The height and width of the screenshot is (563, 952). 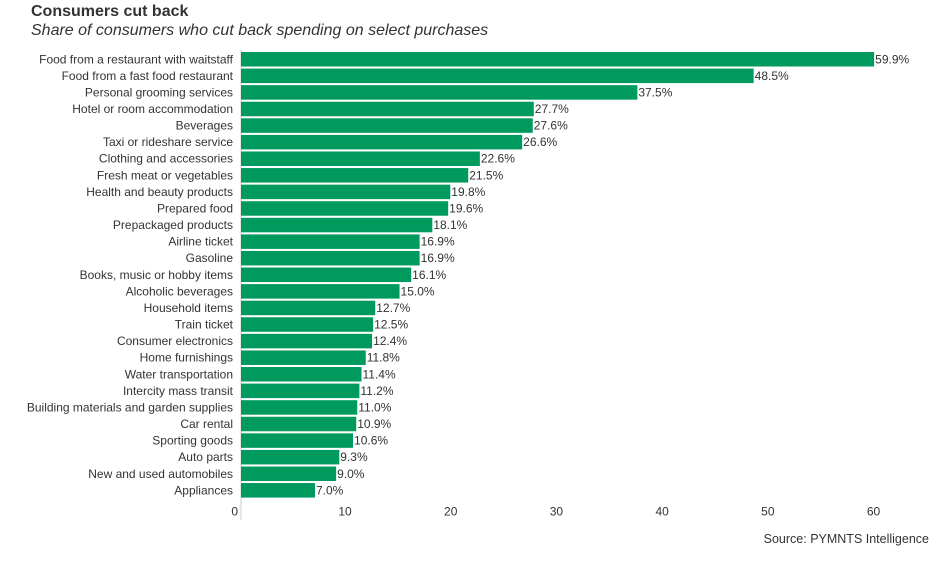 I want to click on category-label: Food from a fast food restaurant, so click(x=148, y=76).